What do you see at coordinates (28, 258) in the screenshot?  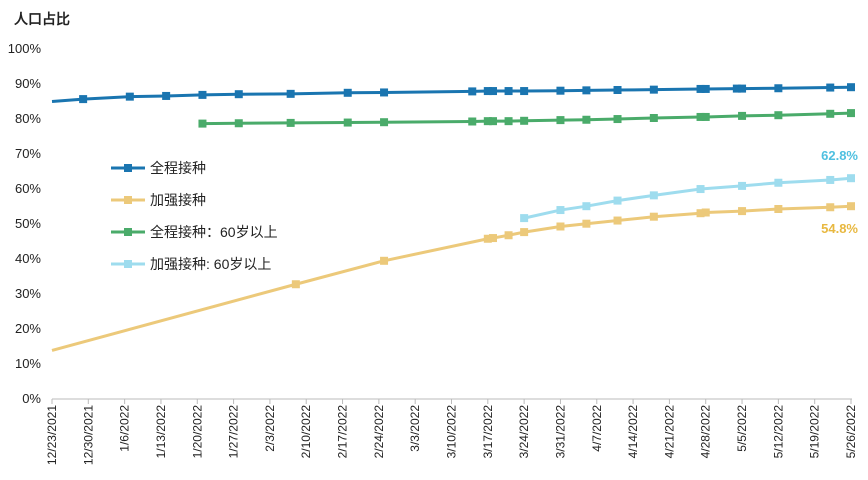 I see `y-tick-label: 40%` at bounding box center [28, 258].